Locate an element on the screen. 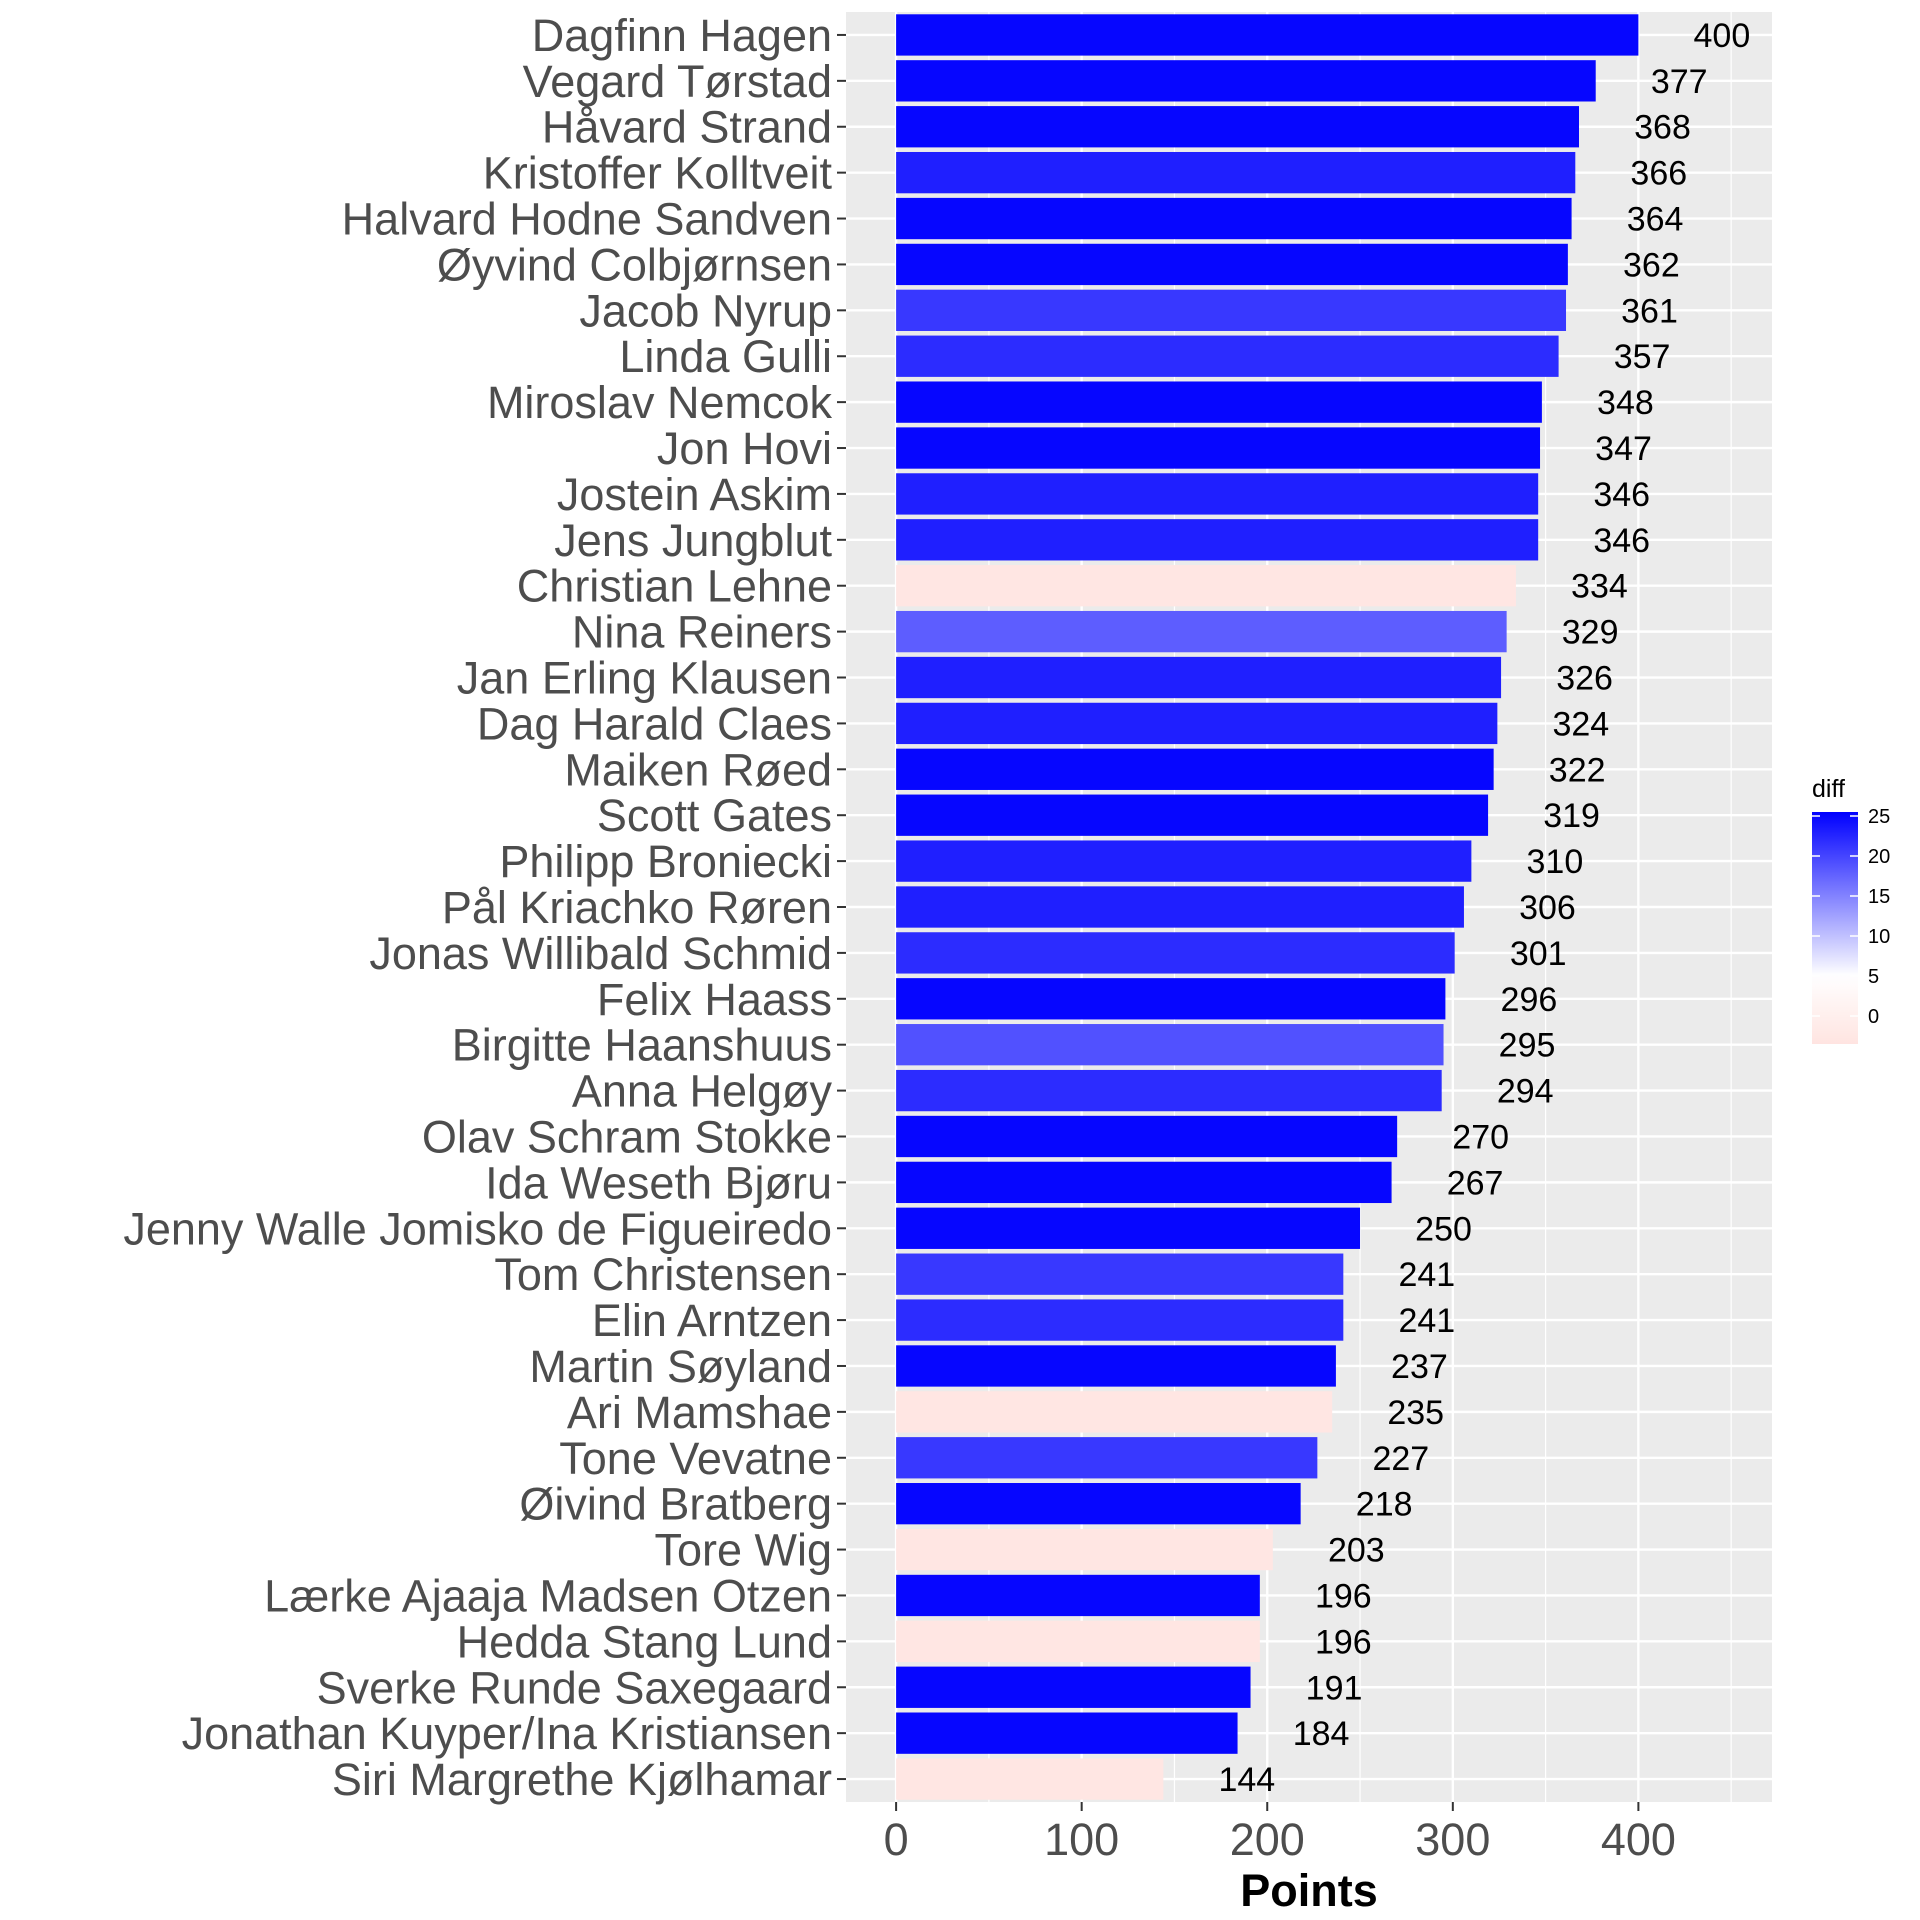  x-axis-title: Points is located at coordinates (1309, 1890).